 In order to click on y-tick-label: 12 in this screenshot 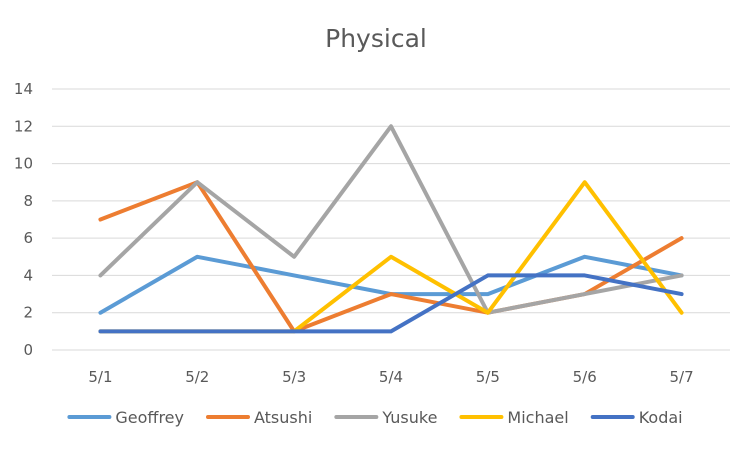, I will do `click(23, 126)`.